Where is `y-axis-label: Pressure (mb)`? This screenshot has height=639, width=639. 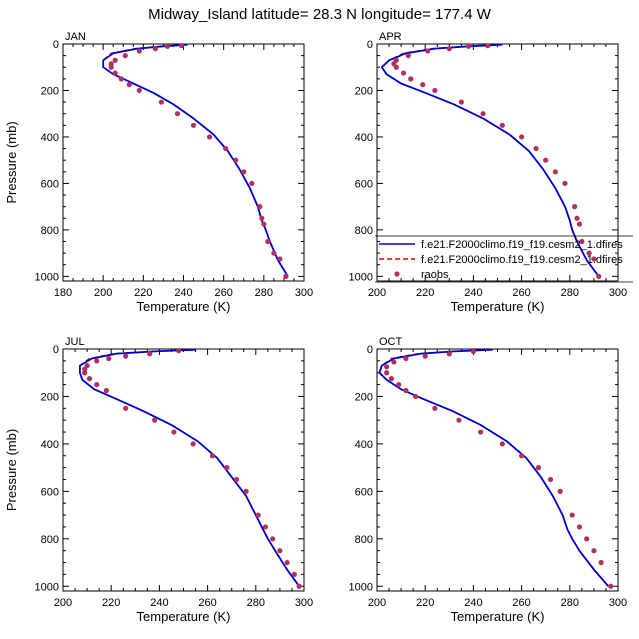 y-axis-label: Pressure (mb) is located at coordinates (11, 470).